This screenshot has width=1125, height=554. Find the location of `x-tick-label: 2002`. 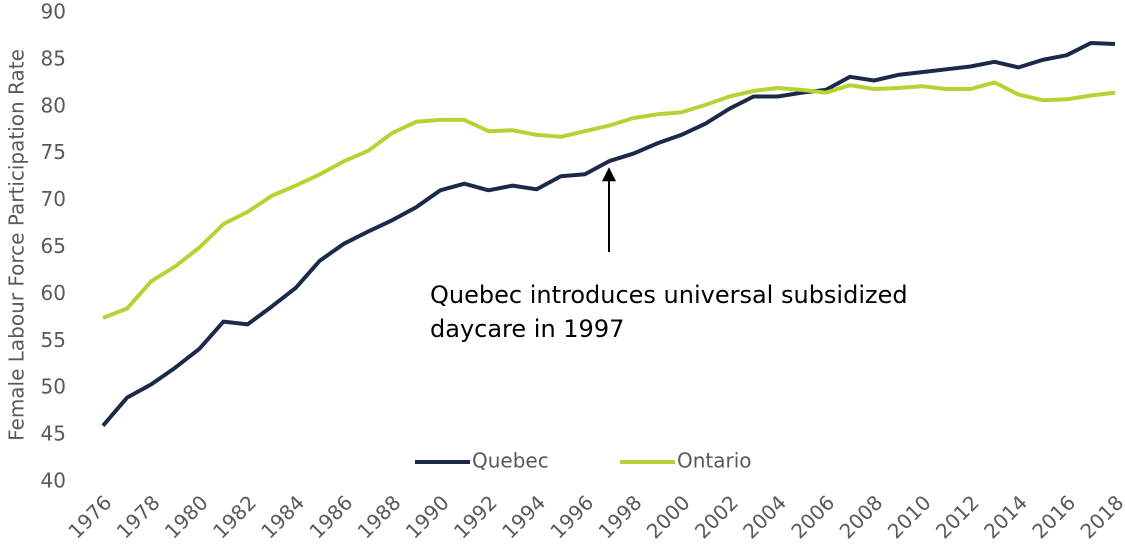

x-tick-label: 2002 is located at coordinates (716, 516).